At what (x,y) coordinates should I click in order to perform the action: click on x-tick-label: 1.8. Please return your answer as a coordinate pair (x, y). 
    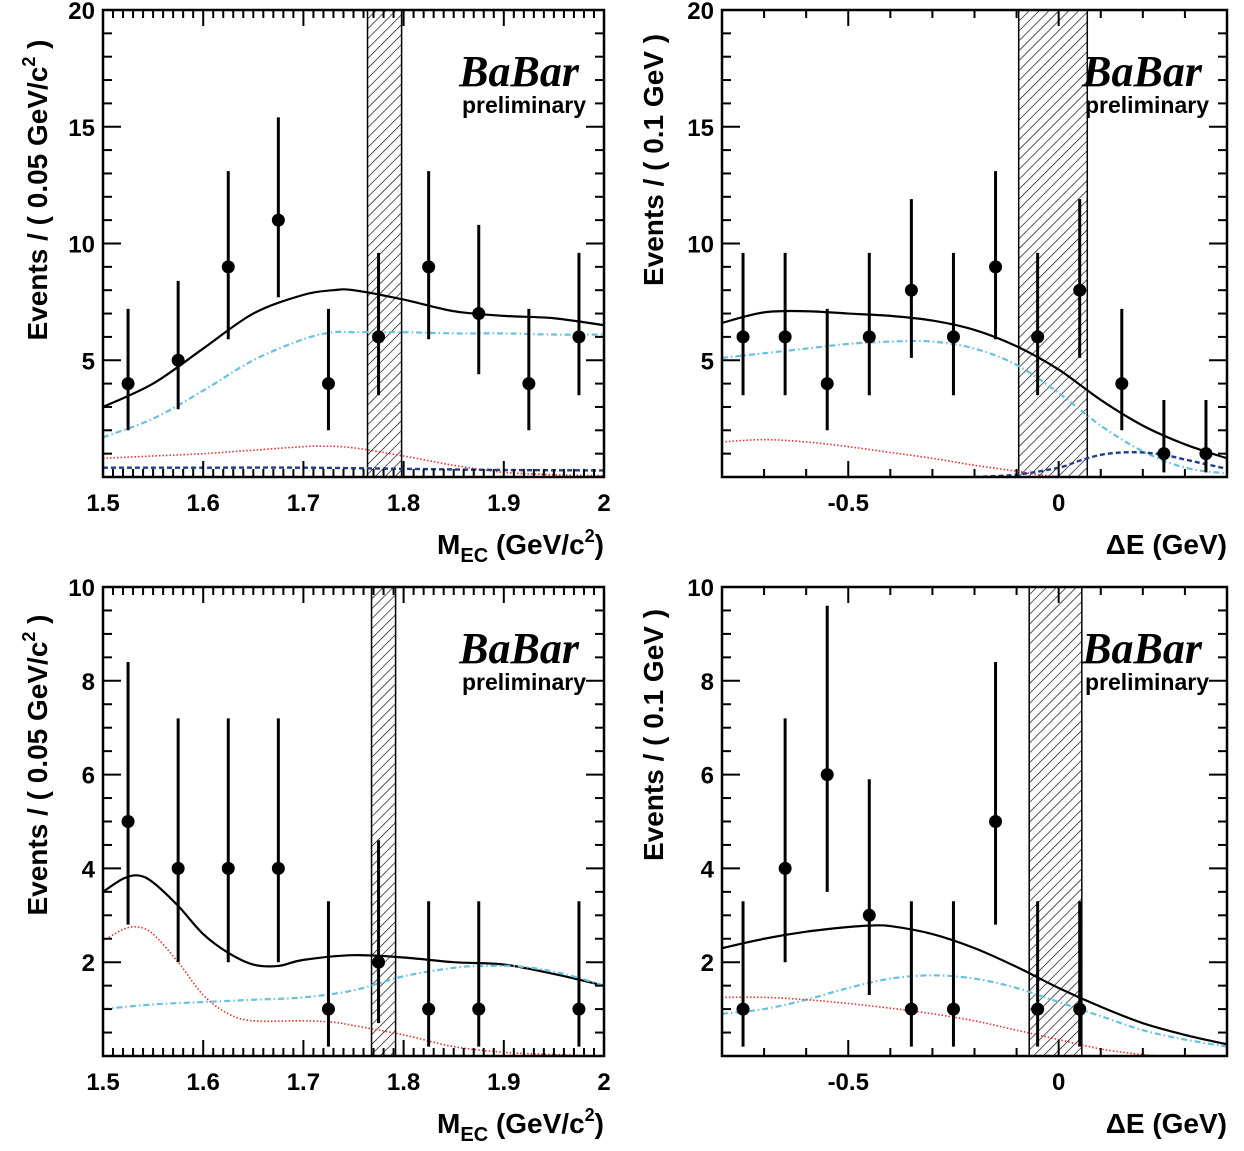
    Looking at the image, I should click on (403, 1082).